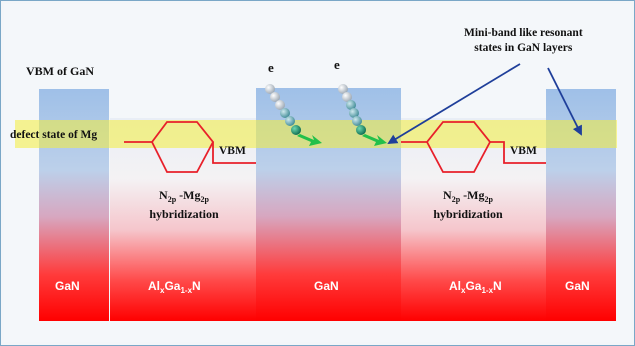  What do you see at coordinates (475, 287) in the screenshot?
I see `algan-label-2: AlxGa1-xN` at bounding box center [475, 287].